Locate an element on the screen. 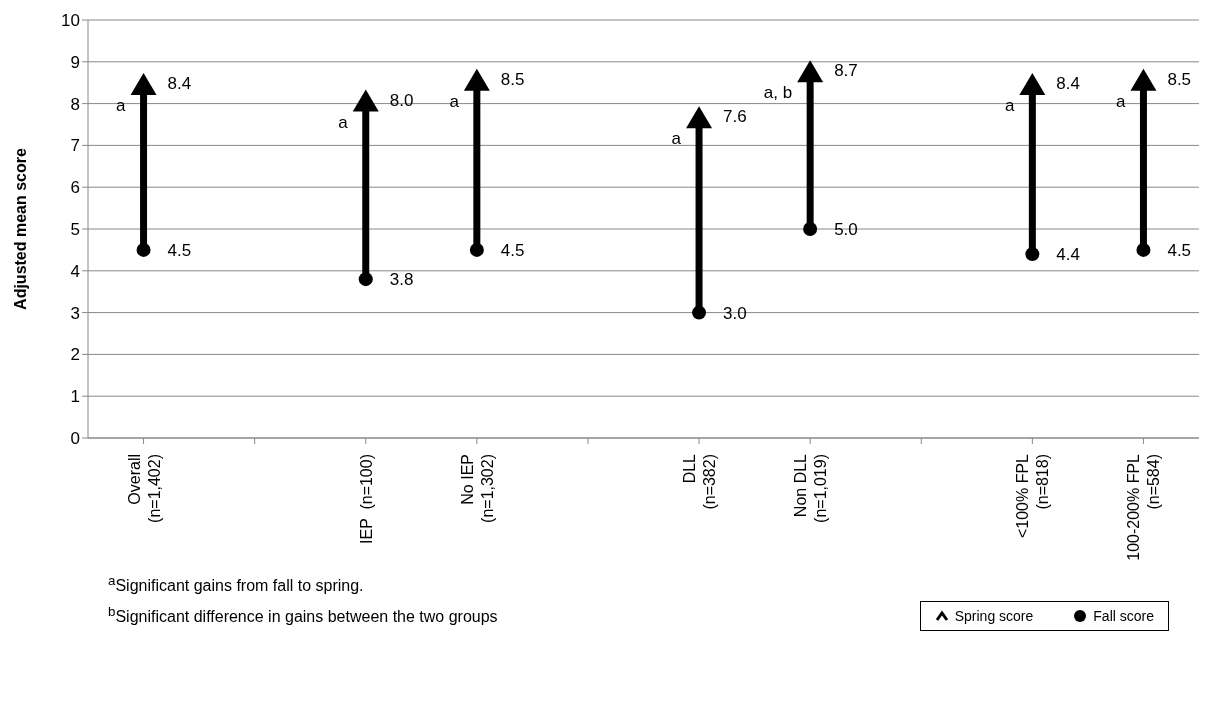  x-tick-label: IEP (n=100) is located at coordinates (366, 499).